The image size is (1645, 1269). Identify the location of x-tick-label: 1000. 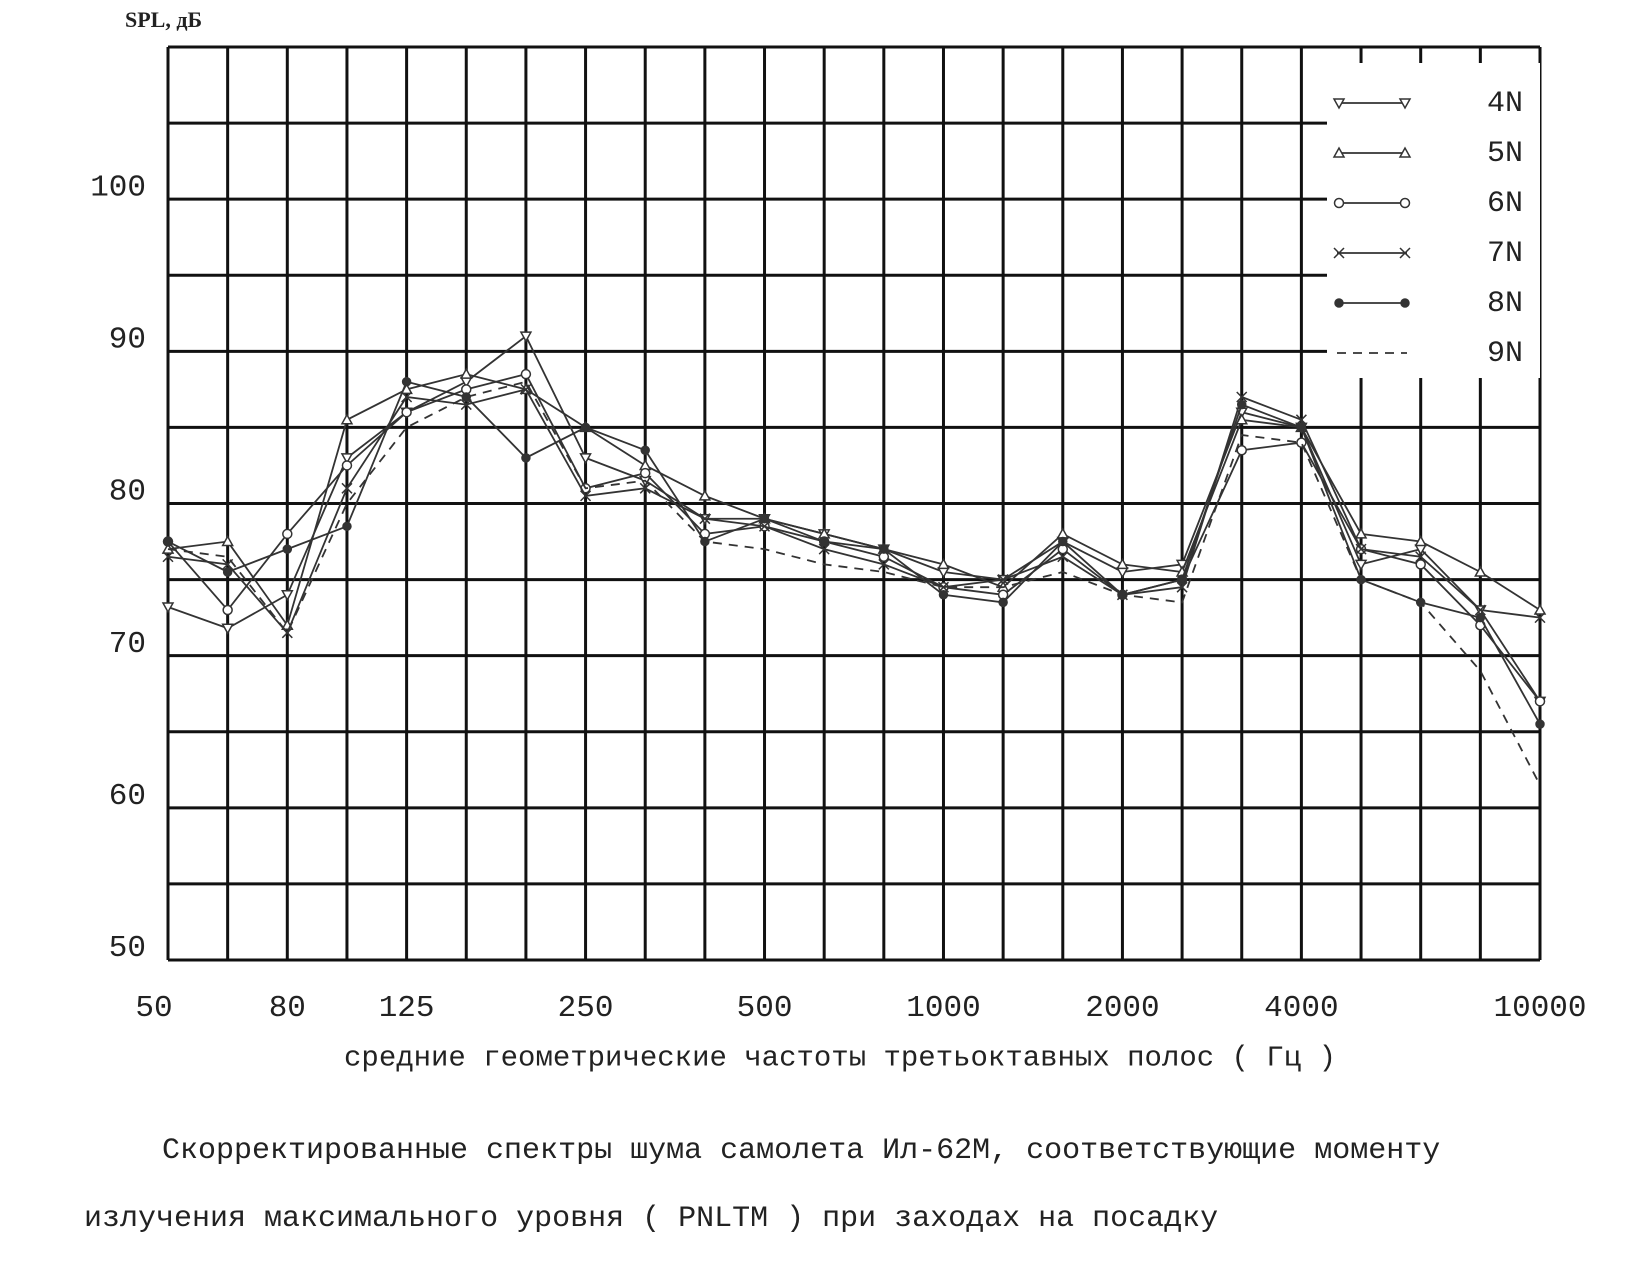
(943, 1008).